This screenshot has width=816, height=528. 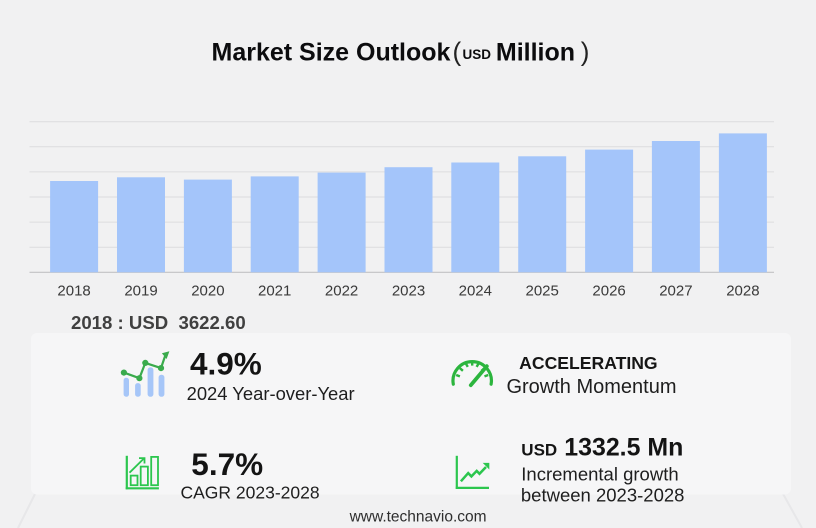 What do you see at coordinates (274, 291) in the screenshot?
I see `svg-text: 2021` at bounding box center [274, 291].